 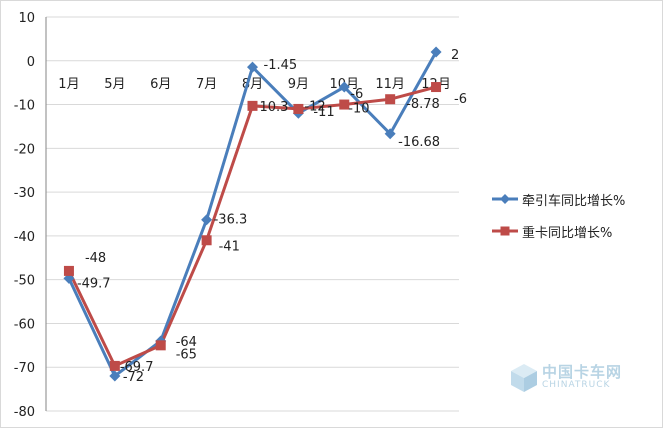 I want to click on watermark-subtitle: CHINATRUCK, so click(x=576, y=385).